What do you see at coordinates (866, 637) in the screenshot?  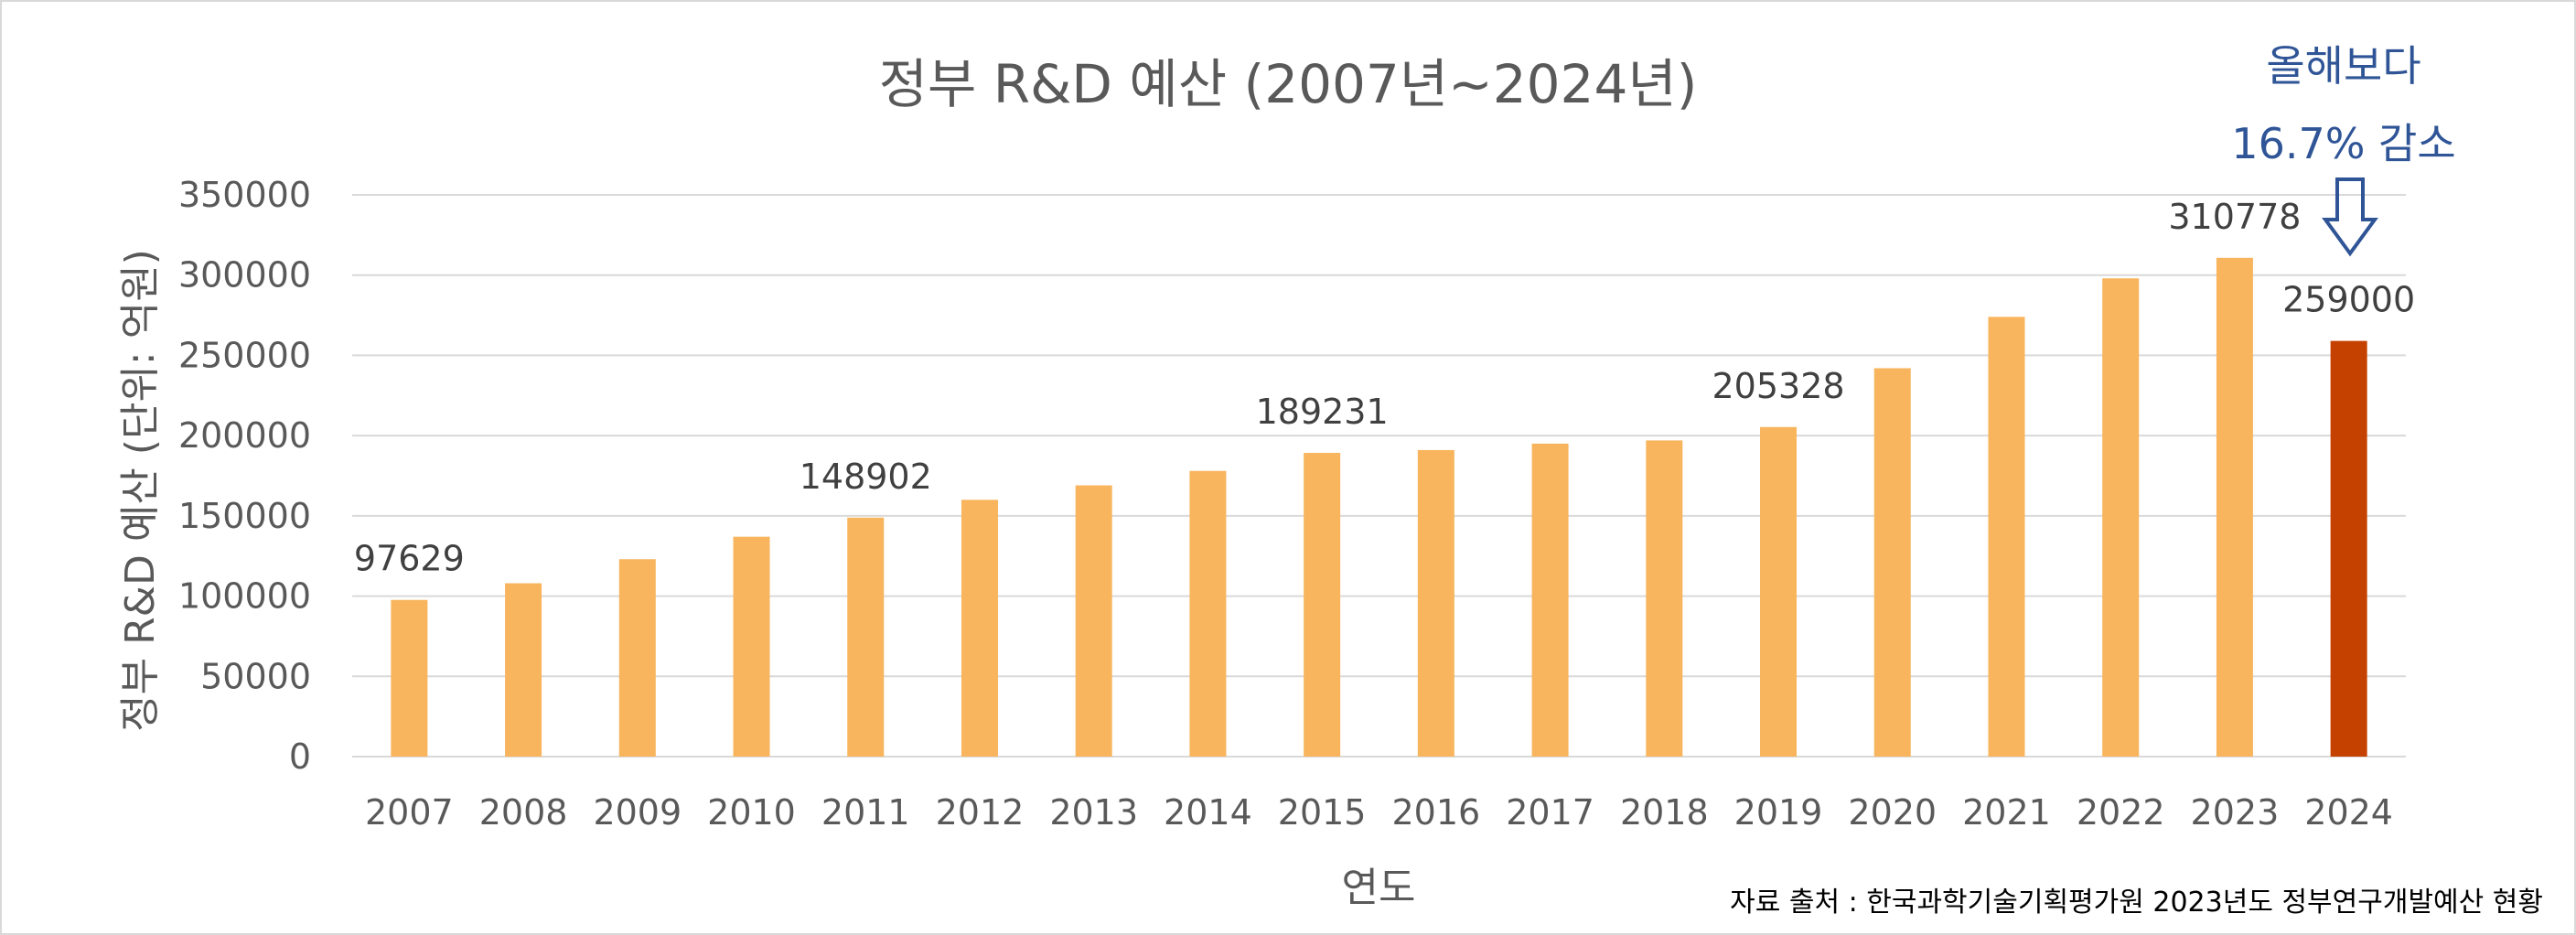 I see `bar-2011` at bounding box center [866, 637].